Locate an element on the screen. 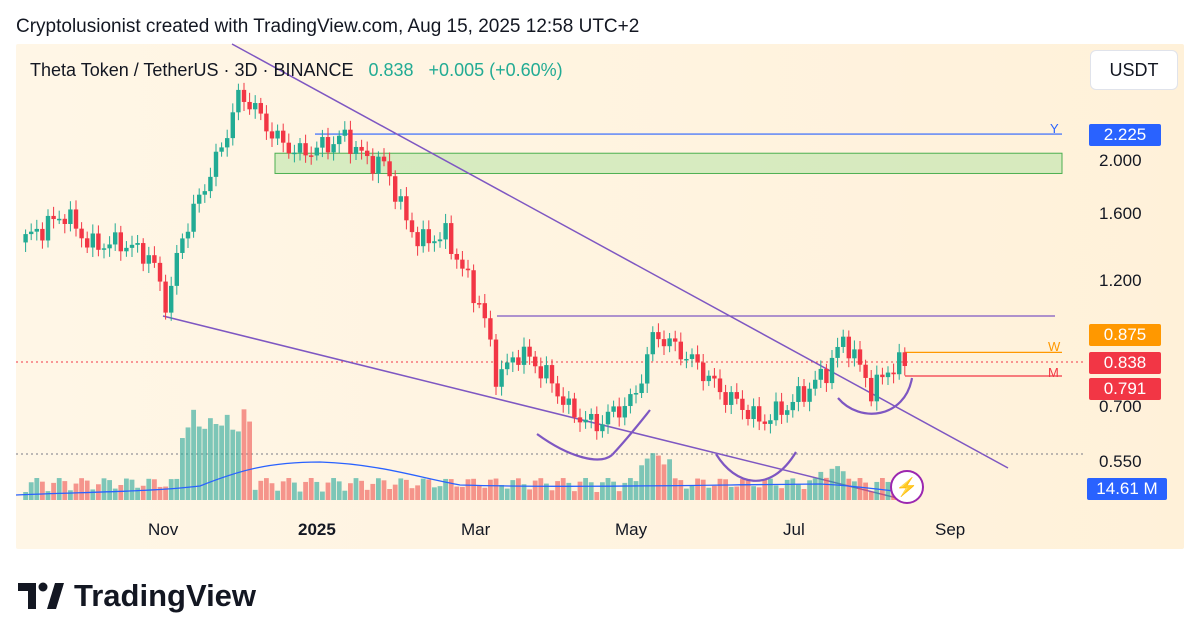  currency-selector: USDT is located at coordinates (1134, 70).